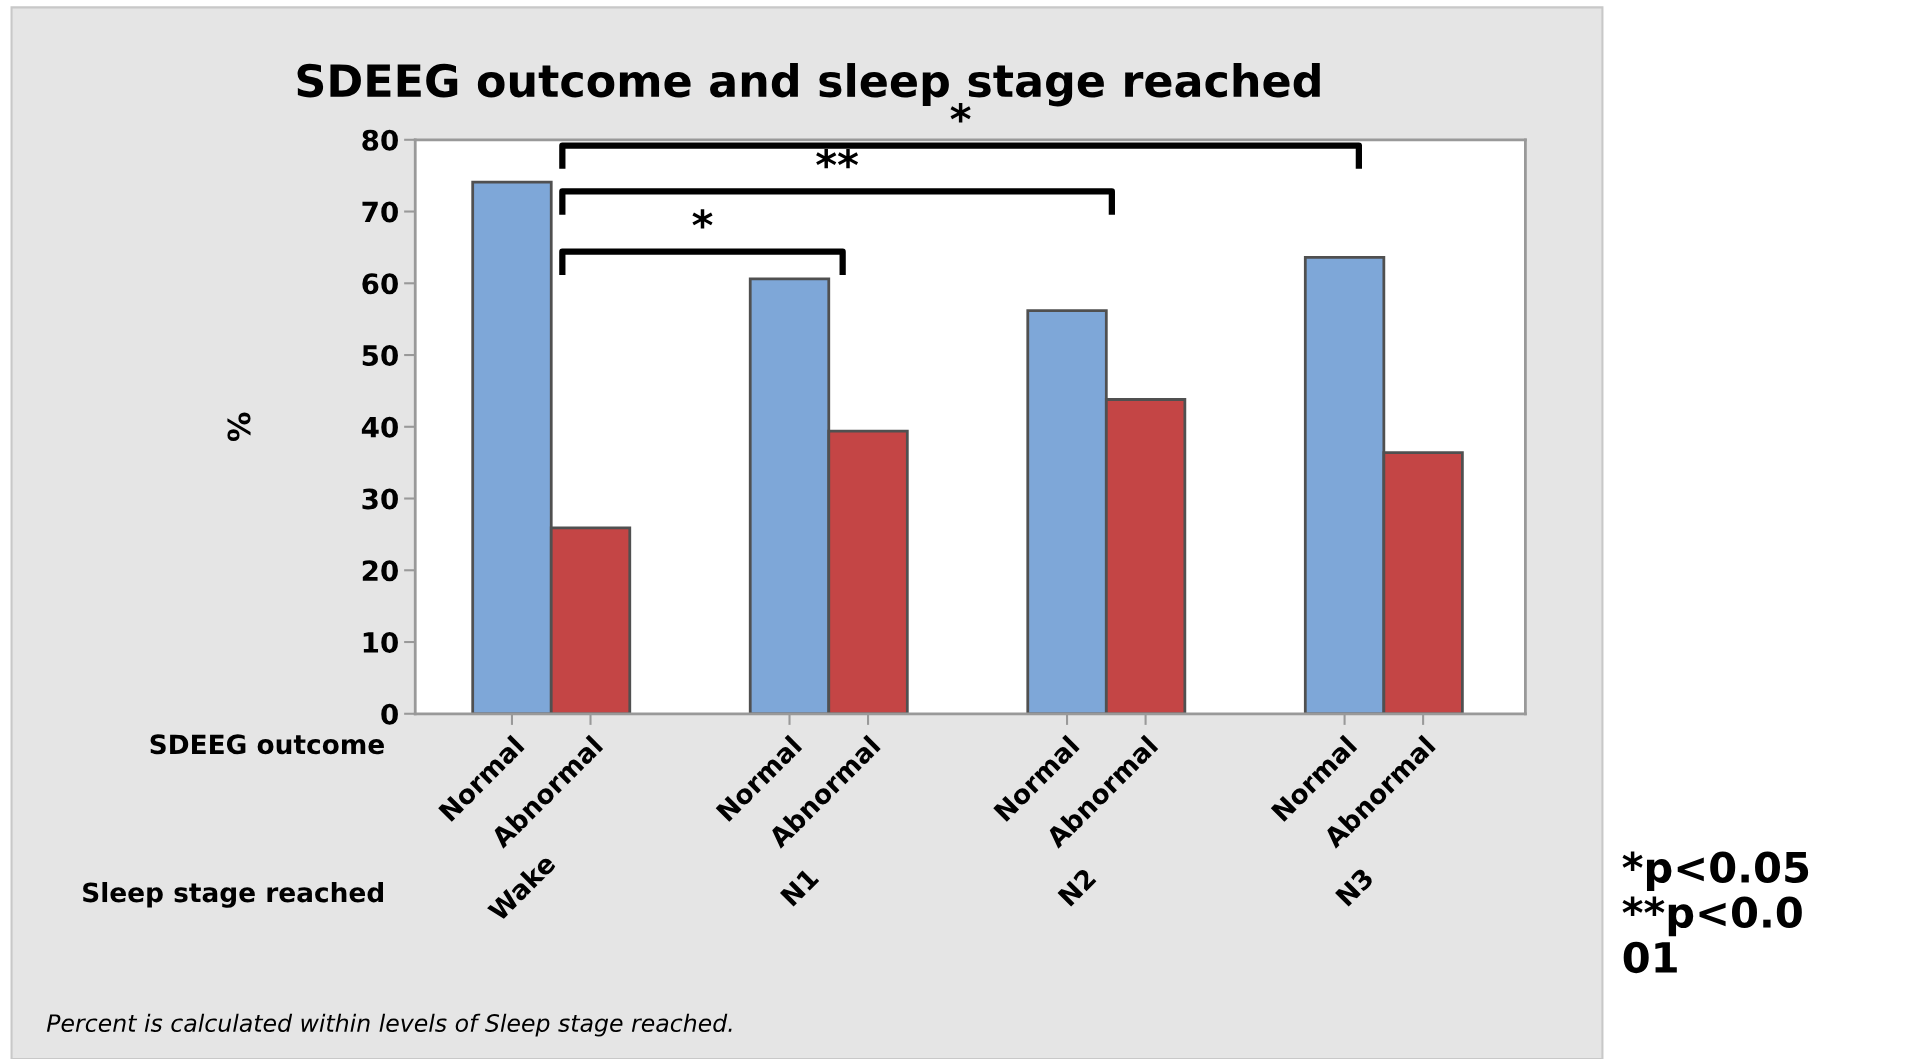 This screenshot has width=1926, height=1059. What do you see at coordinates (380, 571) in the screenshot?
I see `y-tick-label: 20` at bounding box center [380, 571].